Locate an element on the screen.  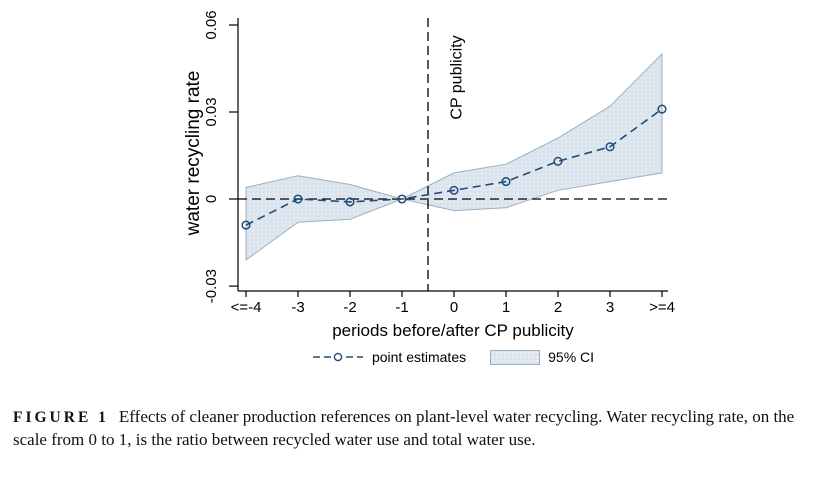
x-tick-label: 3 is located at coordinates (610, 307).